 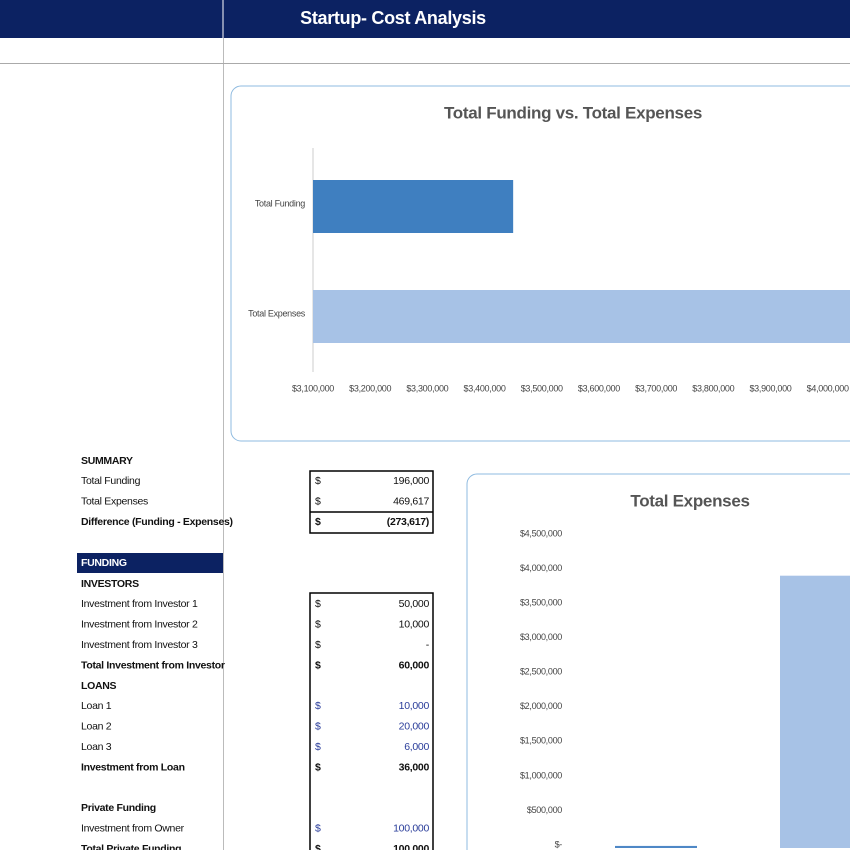 I want to click on row-value: 60,000, so click(x=414, y=665).